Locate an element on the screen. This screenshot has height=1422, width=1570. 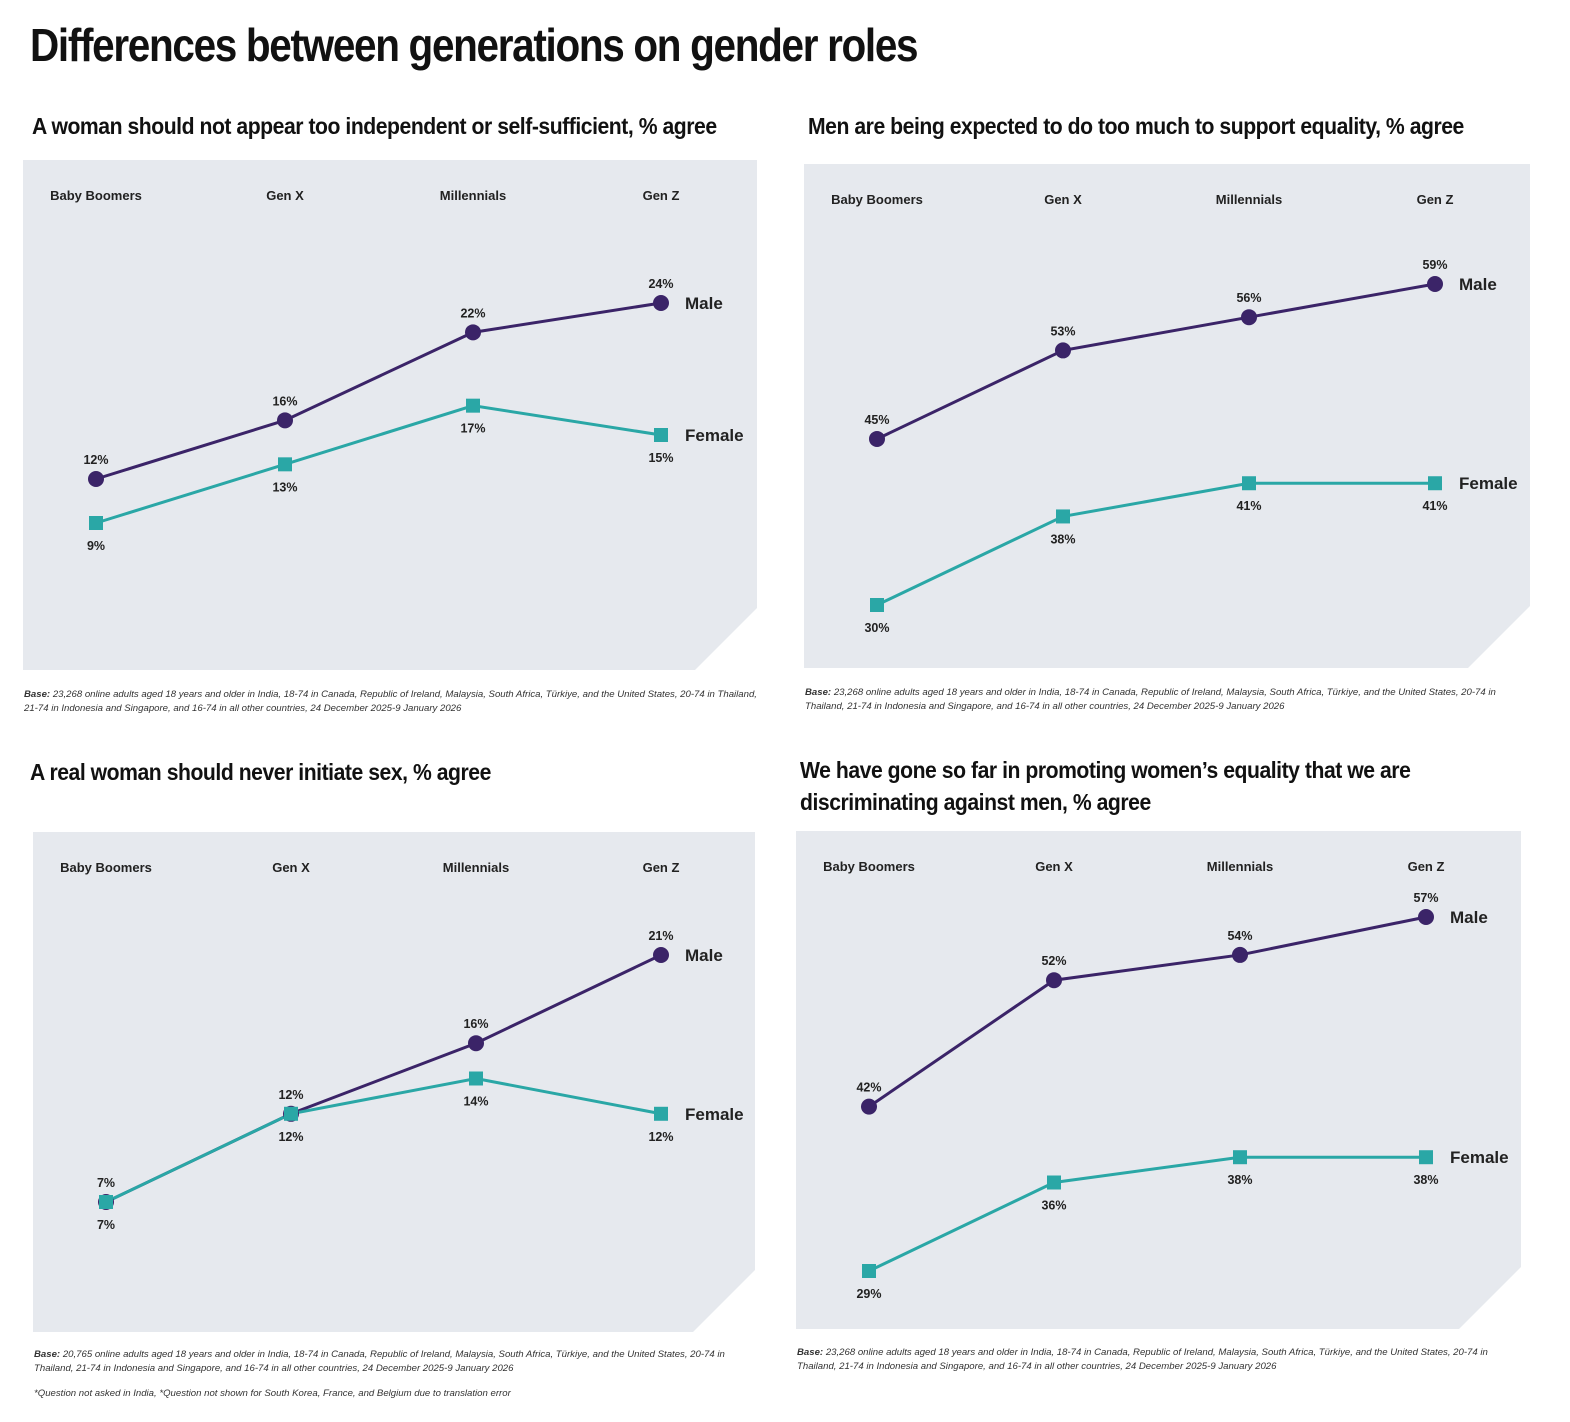
data-label-male: 24% is located at coordinates (660, 284).